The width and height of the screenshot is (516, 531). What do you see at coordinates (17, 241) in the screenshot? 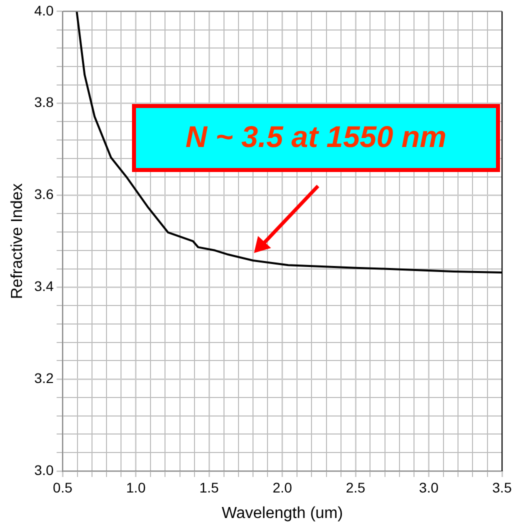
I see `y-axis-title: Refractive Index` at bounding box center [17, 241].